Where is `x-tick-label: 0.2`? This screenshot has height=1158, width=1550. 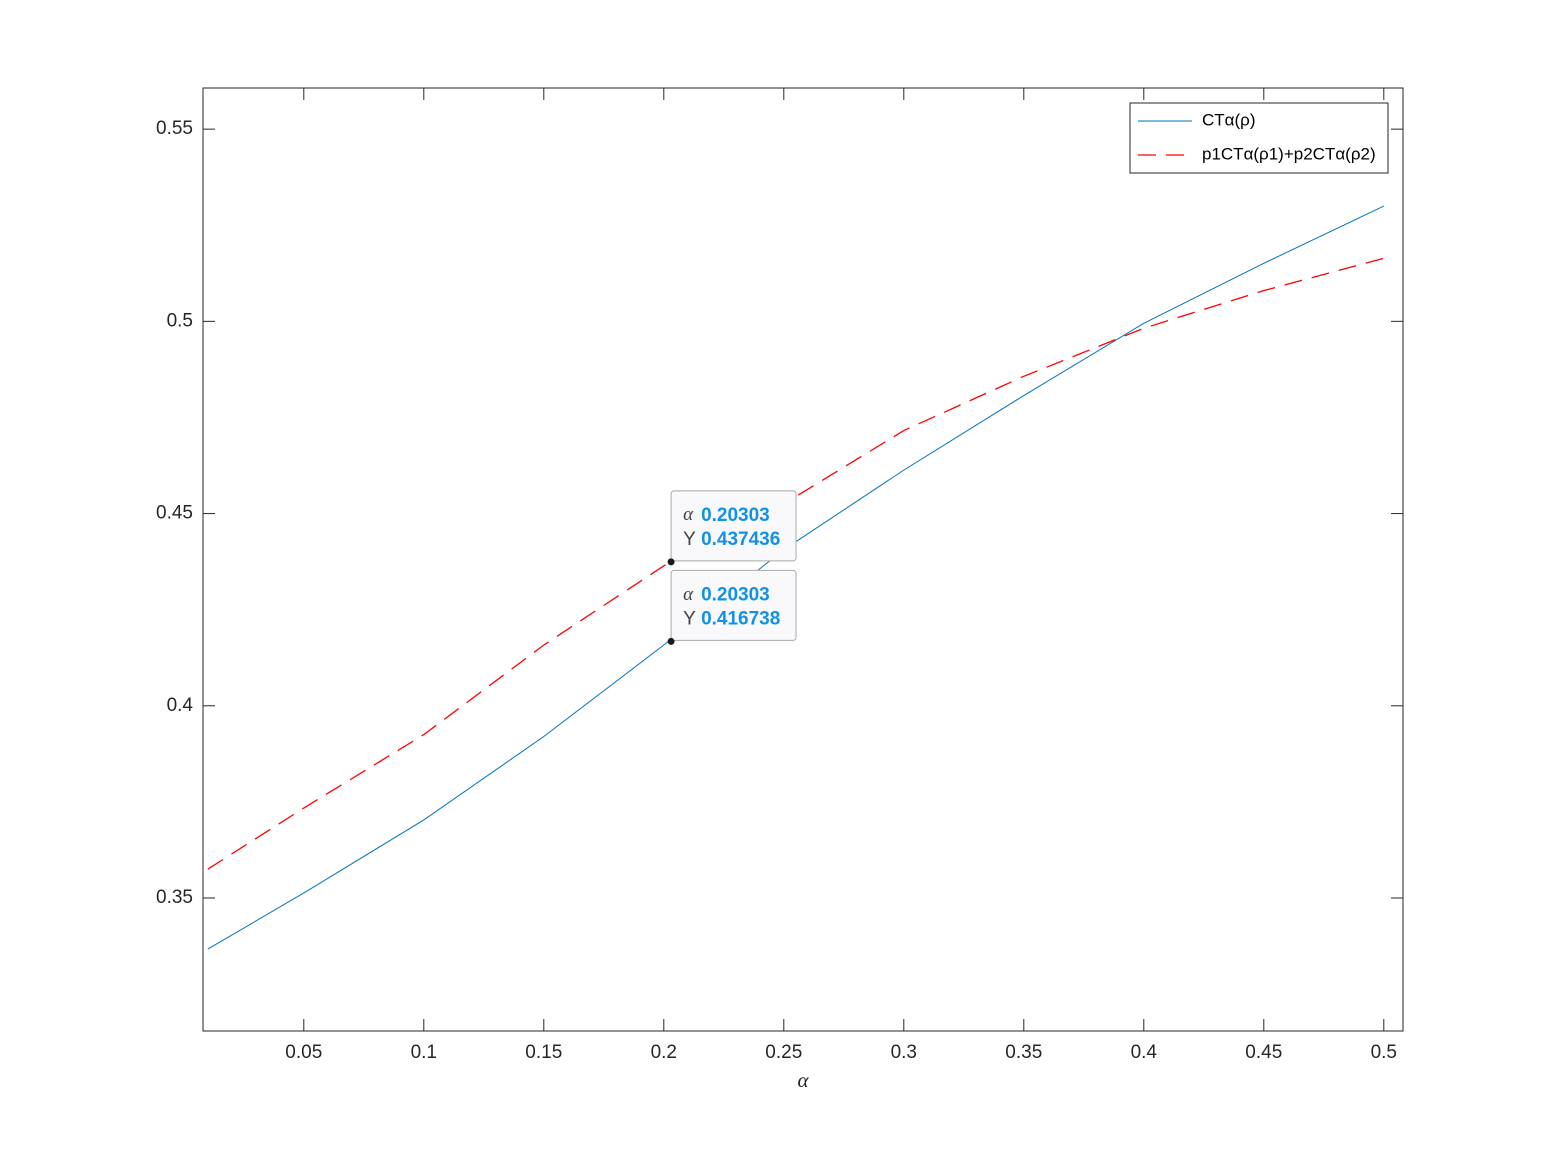 x-tick-label: 0.2 is located at coordinates (664, 1052).